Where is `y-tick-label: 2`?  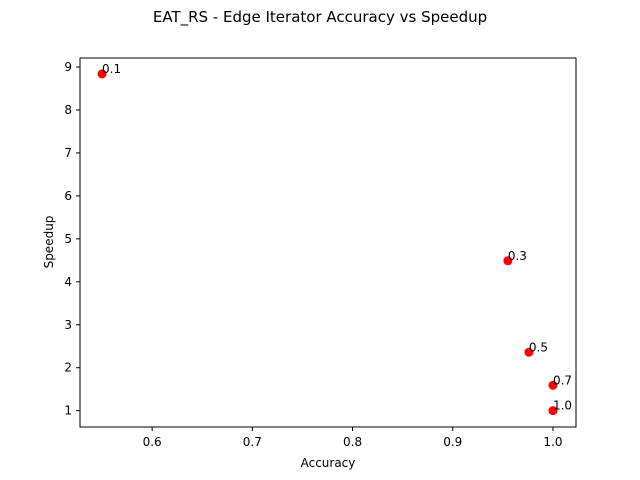 y-tick-label: 2 is located at coordinates (68, 368).